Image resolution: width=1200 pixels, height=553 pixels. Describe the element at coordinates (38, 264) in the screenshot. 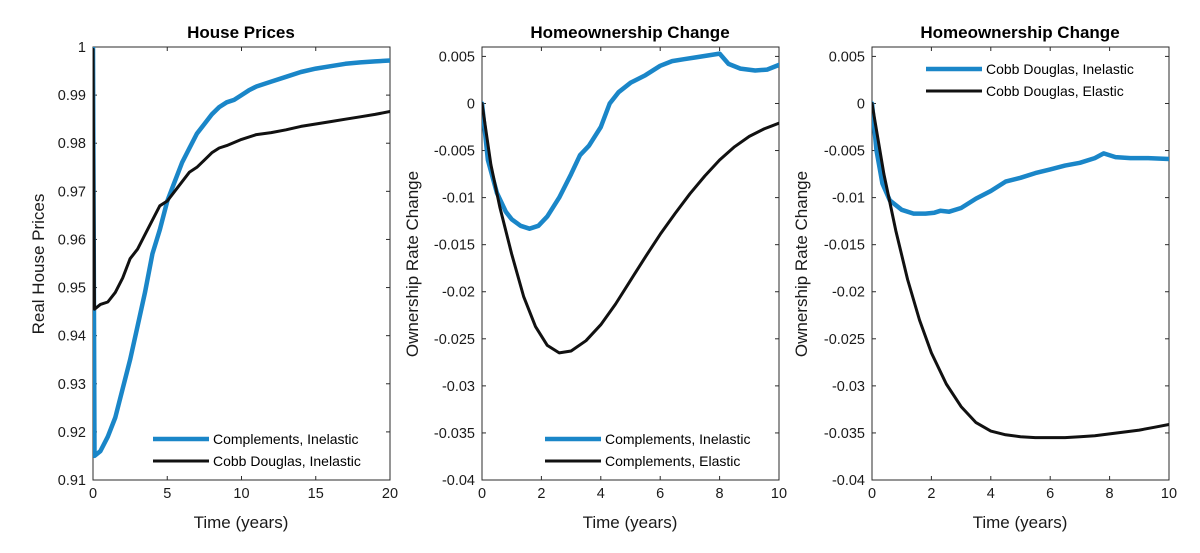

I see `panel-1-ylabel: Real House Prices` at that location.